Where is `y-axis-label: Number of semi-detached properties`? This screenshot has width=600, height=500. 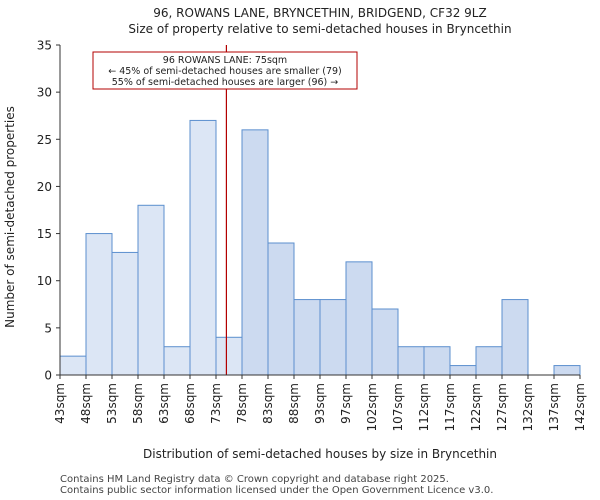 y-axis-label: Number of semi-detached properties is located at coordinates (10, 217).